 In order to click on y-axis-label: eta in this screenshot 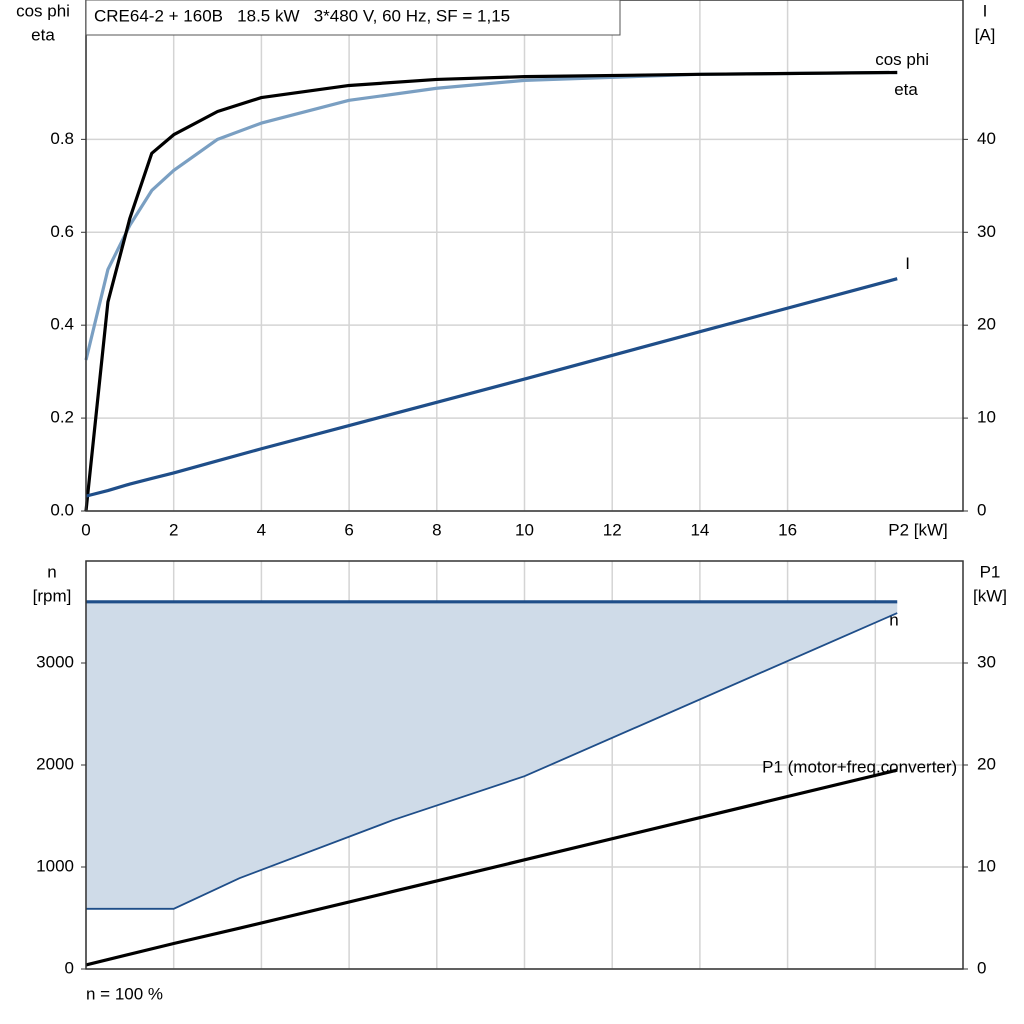, I will do `click(43, 34)`.